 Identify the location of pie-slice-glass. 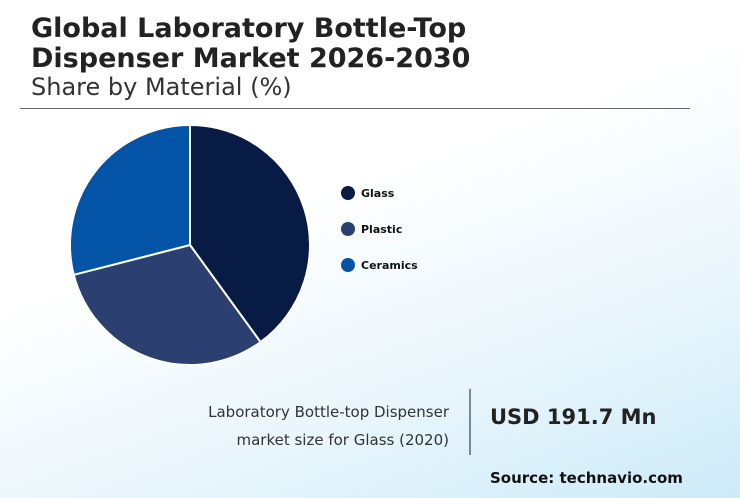
(250, 233).